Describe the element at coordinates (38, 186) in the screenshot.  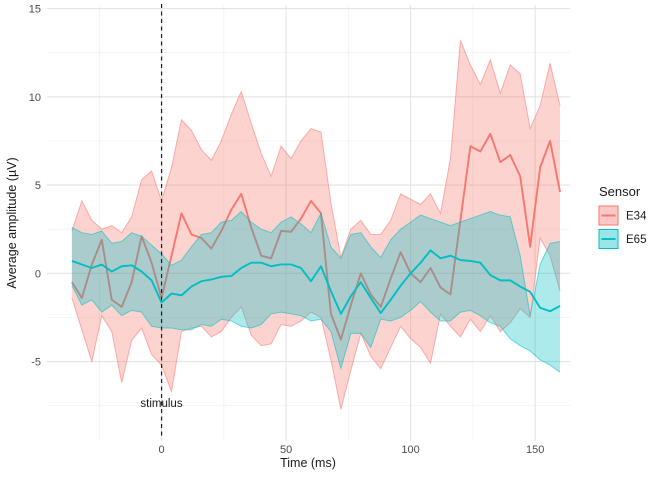
I see `y-tick-label: 5` at that location.